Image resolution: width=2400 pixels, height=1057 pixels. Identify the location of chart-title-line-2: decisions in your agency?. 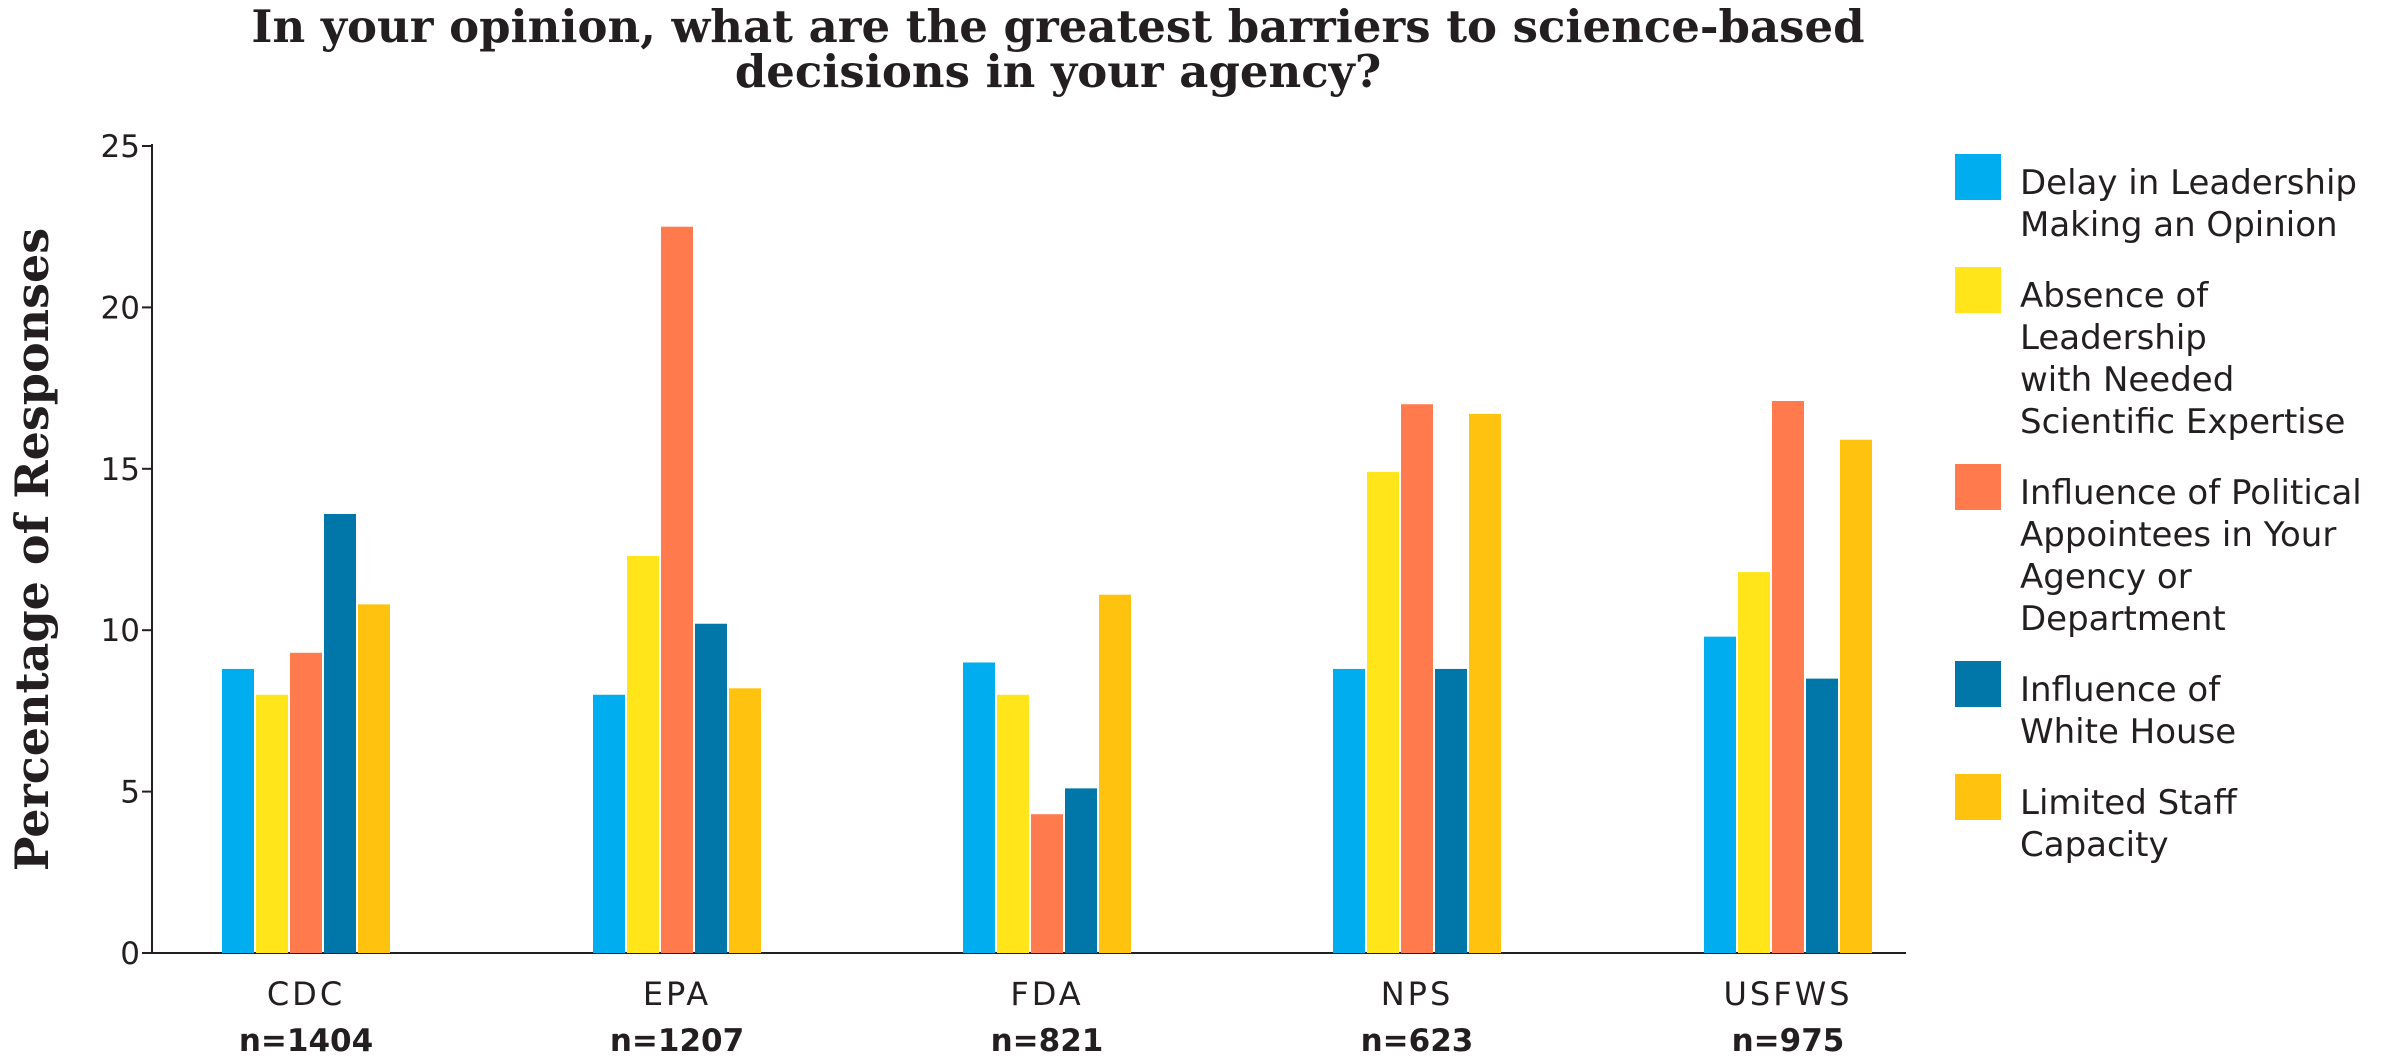
(1058, 71).